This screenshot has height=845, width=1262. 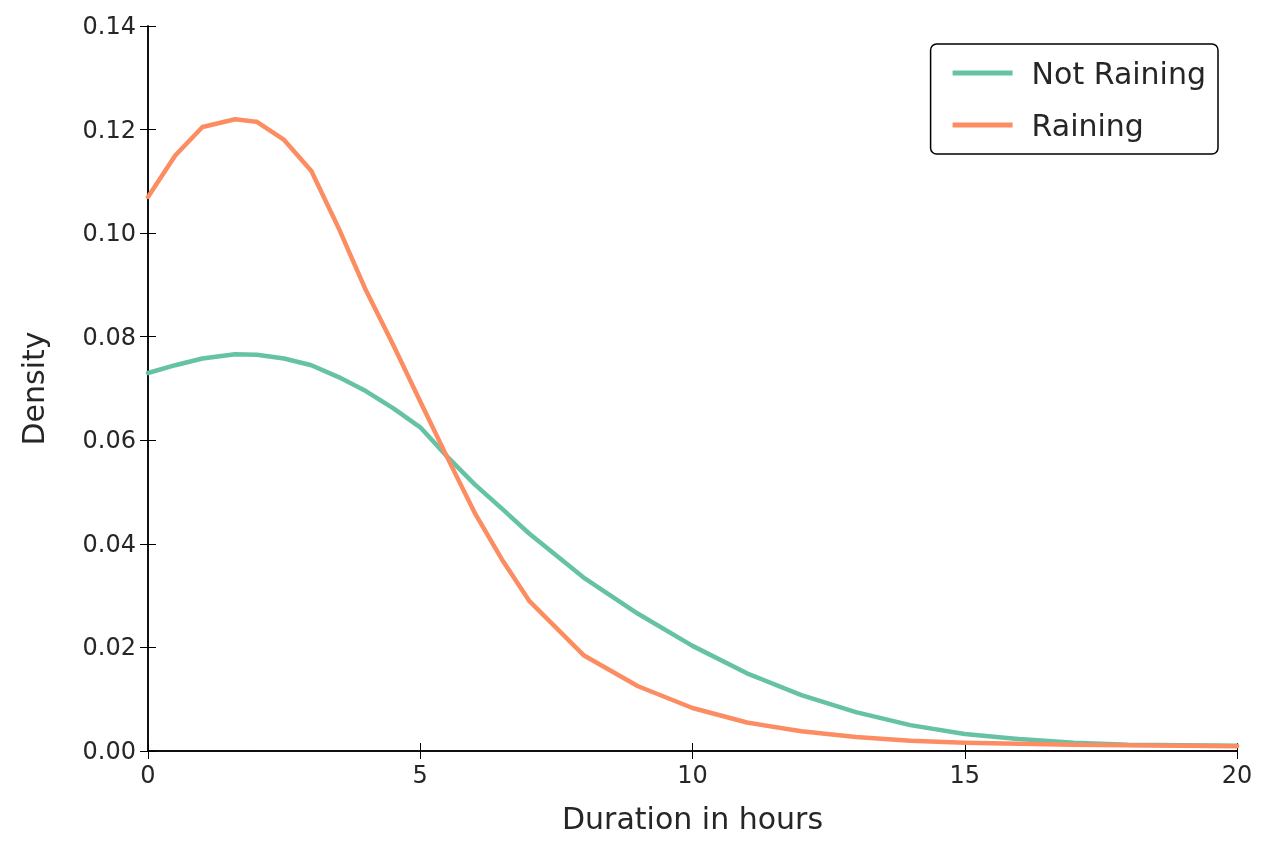 I want to click on x-tick-label: 0, so click(x=148, y=775).